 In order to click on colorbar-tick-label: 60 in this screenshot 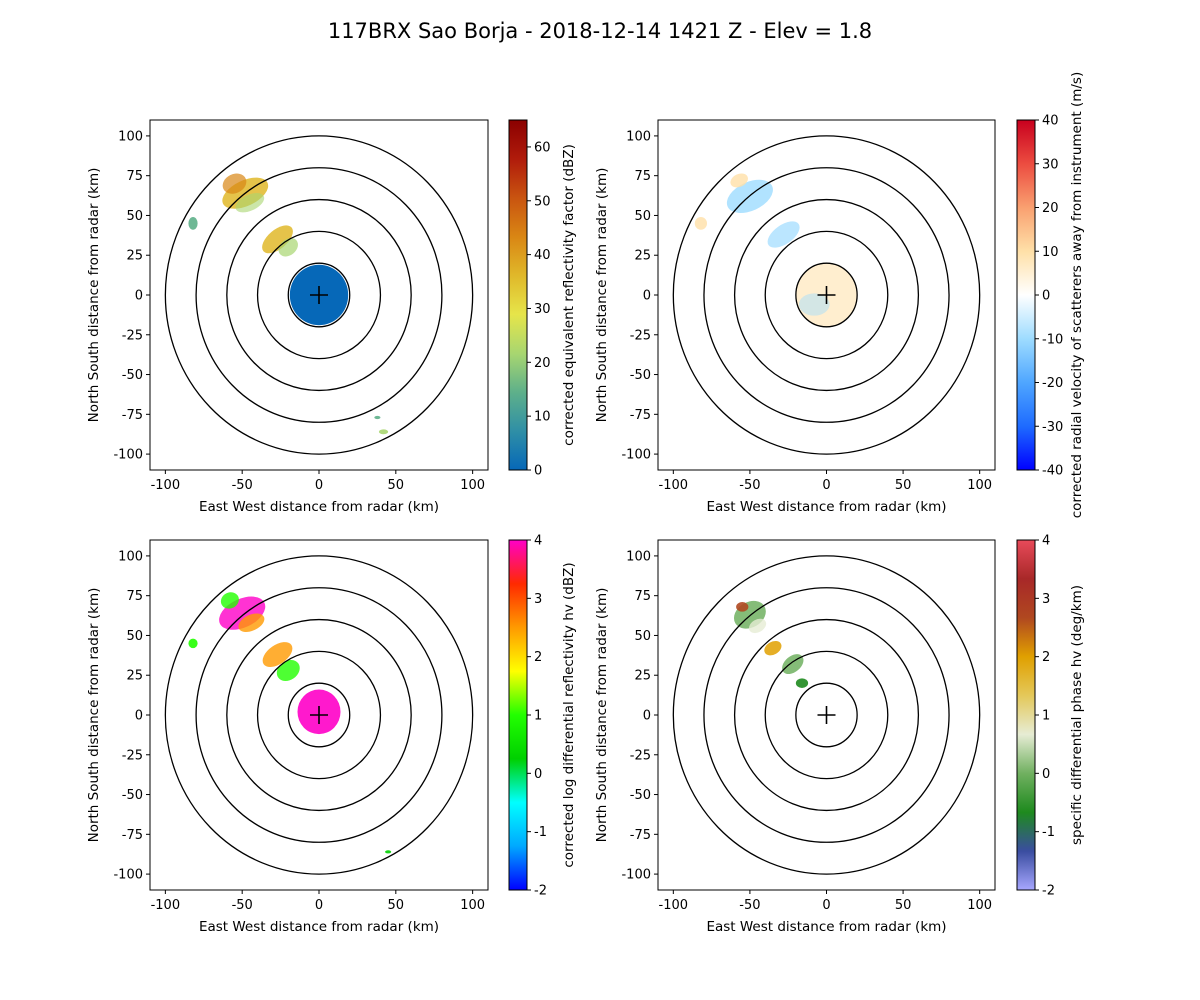, I will do `click(542, 147)`.